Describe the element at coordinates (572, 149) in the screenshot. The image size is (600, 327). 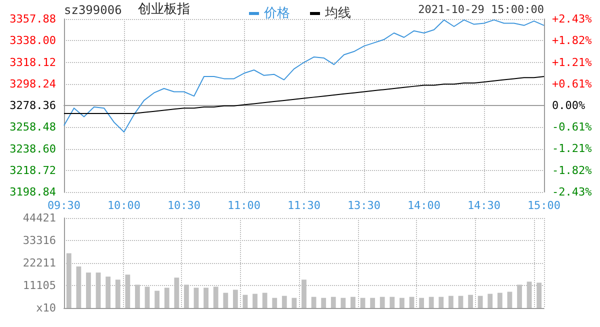
I see `y2-tick-label: -1.21%` at that location.